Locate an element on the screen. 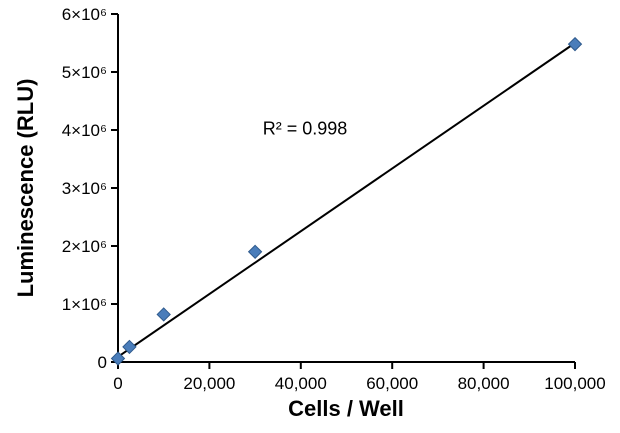  y-tick-label: 6×10⁶ is located at coordinates (84, 14).